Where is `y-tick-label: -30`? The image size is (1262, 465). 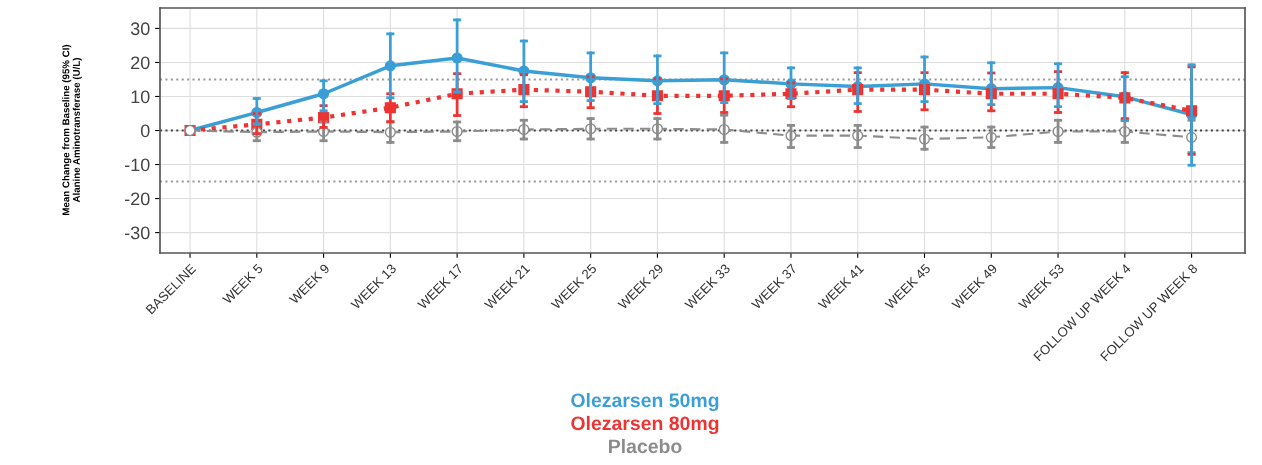
y-tick-label: -30 is located at coordinates (137, 233).